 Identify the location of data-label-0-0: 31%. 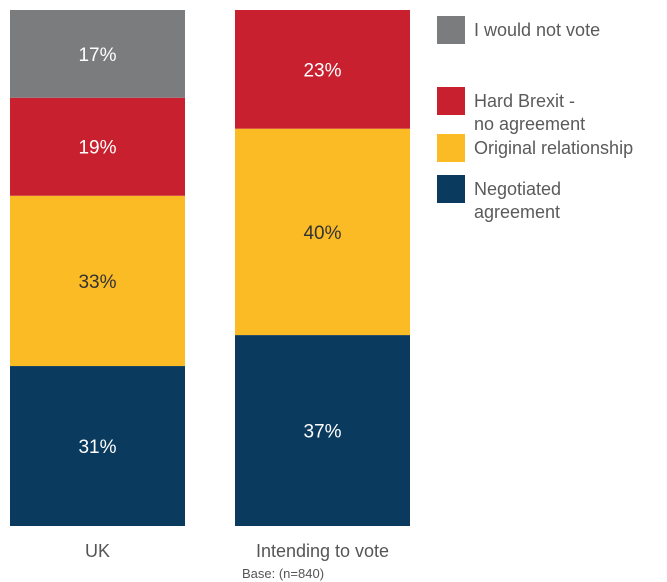
(97, 447).